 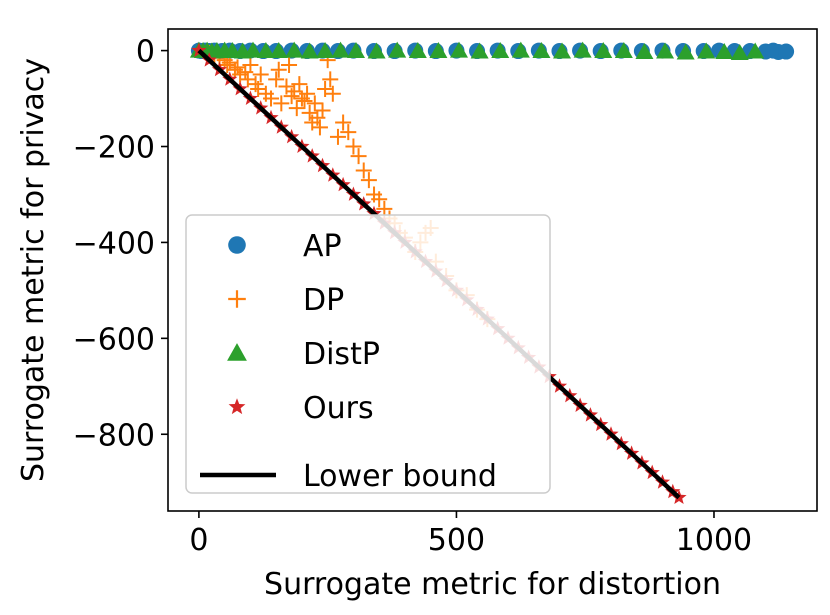 I want to click on legend-marker-distp, so click(x=237, y=352).